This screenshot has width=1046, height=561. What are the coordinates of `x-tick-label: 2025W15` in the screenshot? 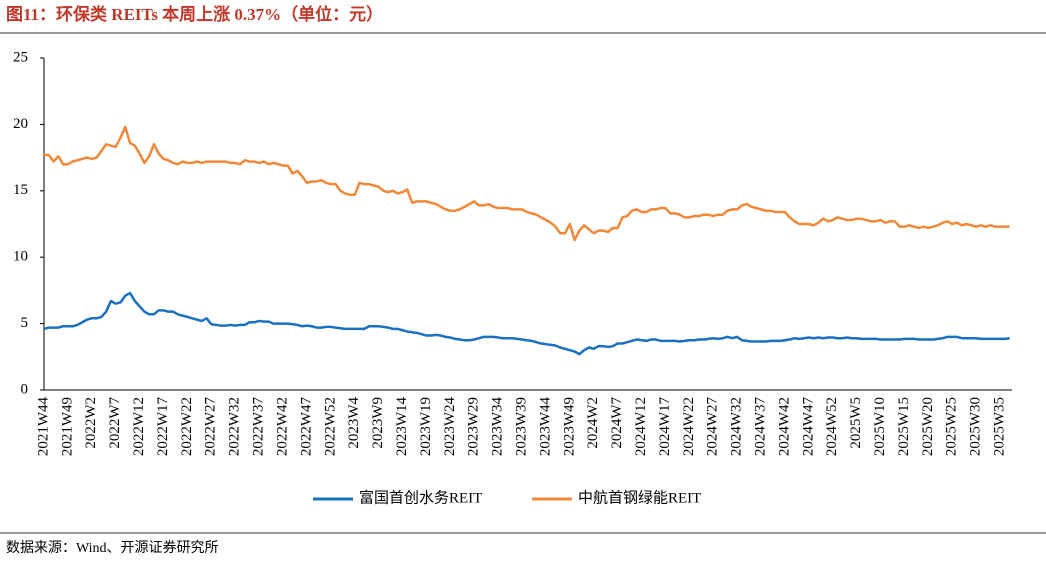 It's located at (904, 426).